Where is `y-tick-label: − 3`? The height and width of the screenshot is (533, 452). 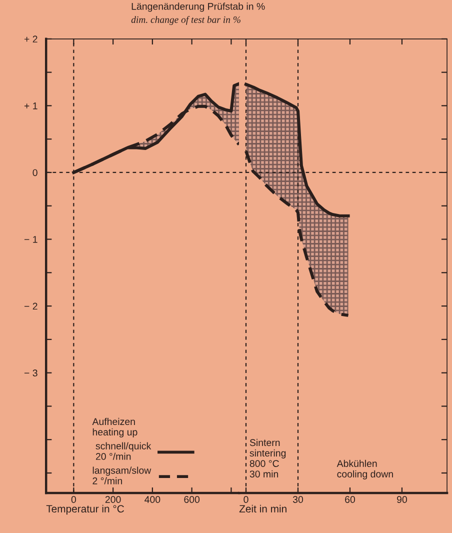
y-tick-label: − 3 is located at coordinates (31, 373).